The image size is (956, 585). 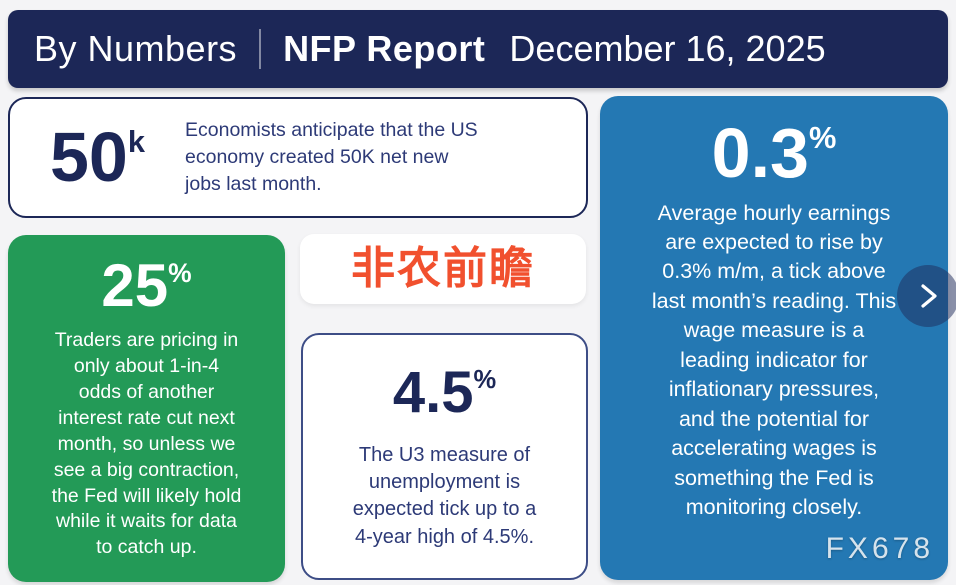 I want to click on jobs-number: 50, so click(x=89, y=157).